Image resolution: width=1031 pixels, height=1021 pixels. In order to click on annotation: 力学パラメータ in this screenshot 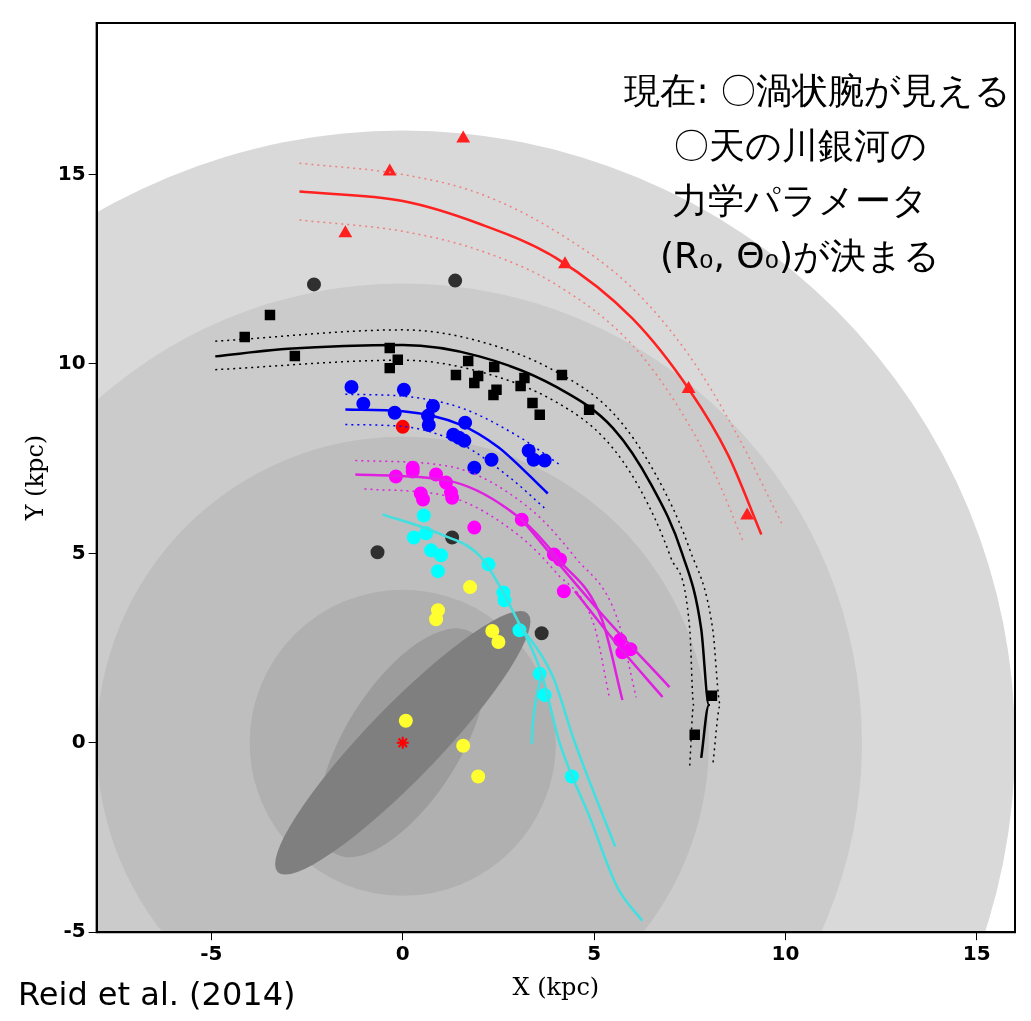, I will do `click(800, 200)`.